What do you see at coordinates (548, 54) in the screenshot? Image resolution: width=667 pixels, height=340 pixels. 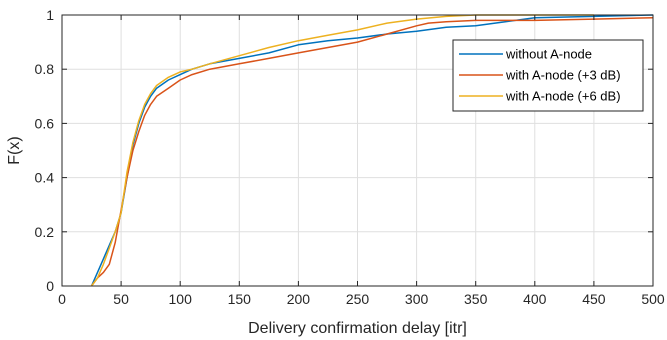 I see `legend-entry: without A-node` at bounding box center [548, 54].